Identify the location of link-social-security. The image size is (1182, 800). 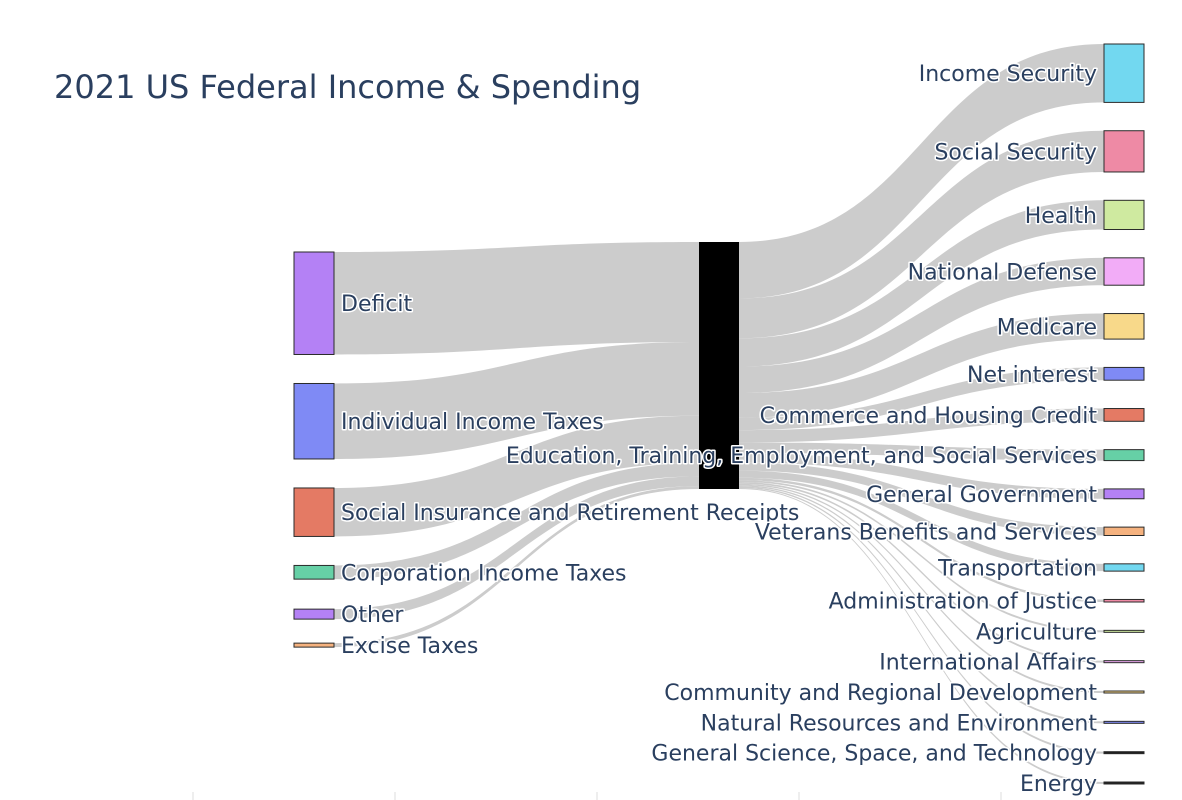
(921, 234).